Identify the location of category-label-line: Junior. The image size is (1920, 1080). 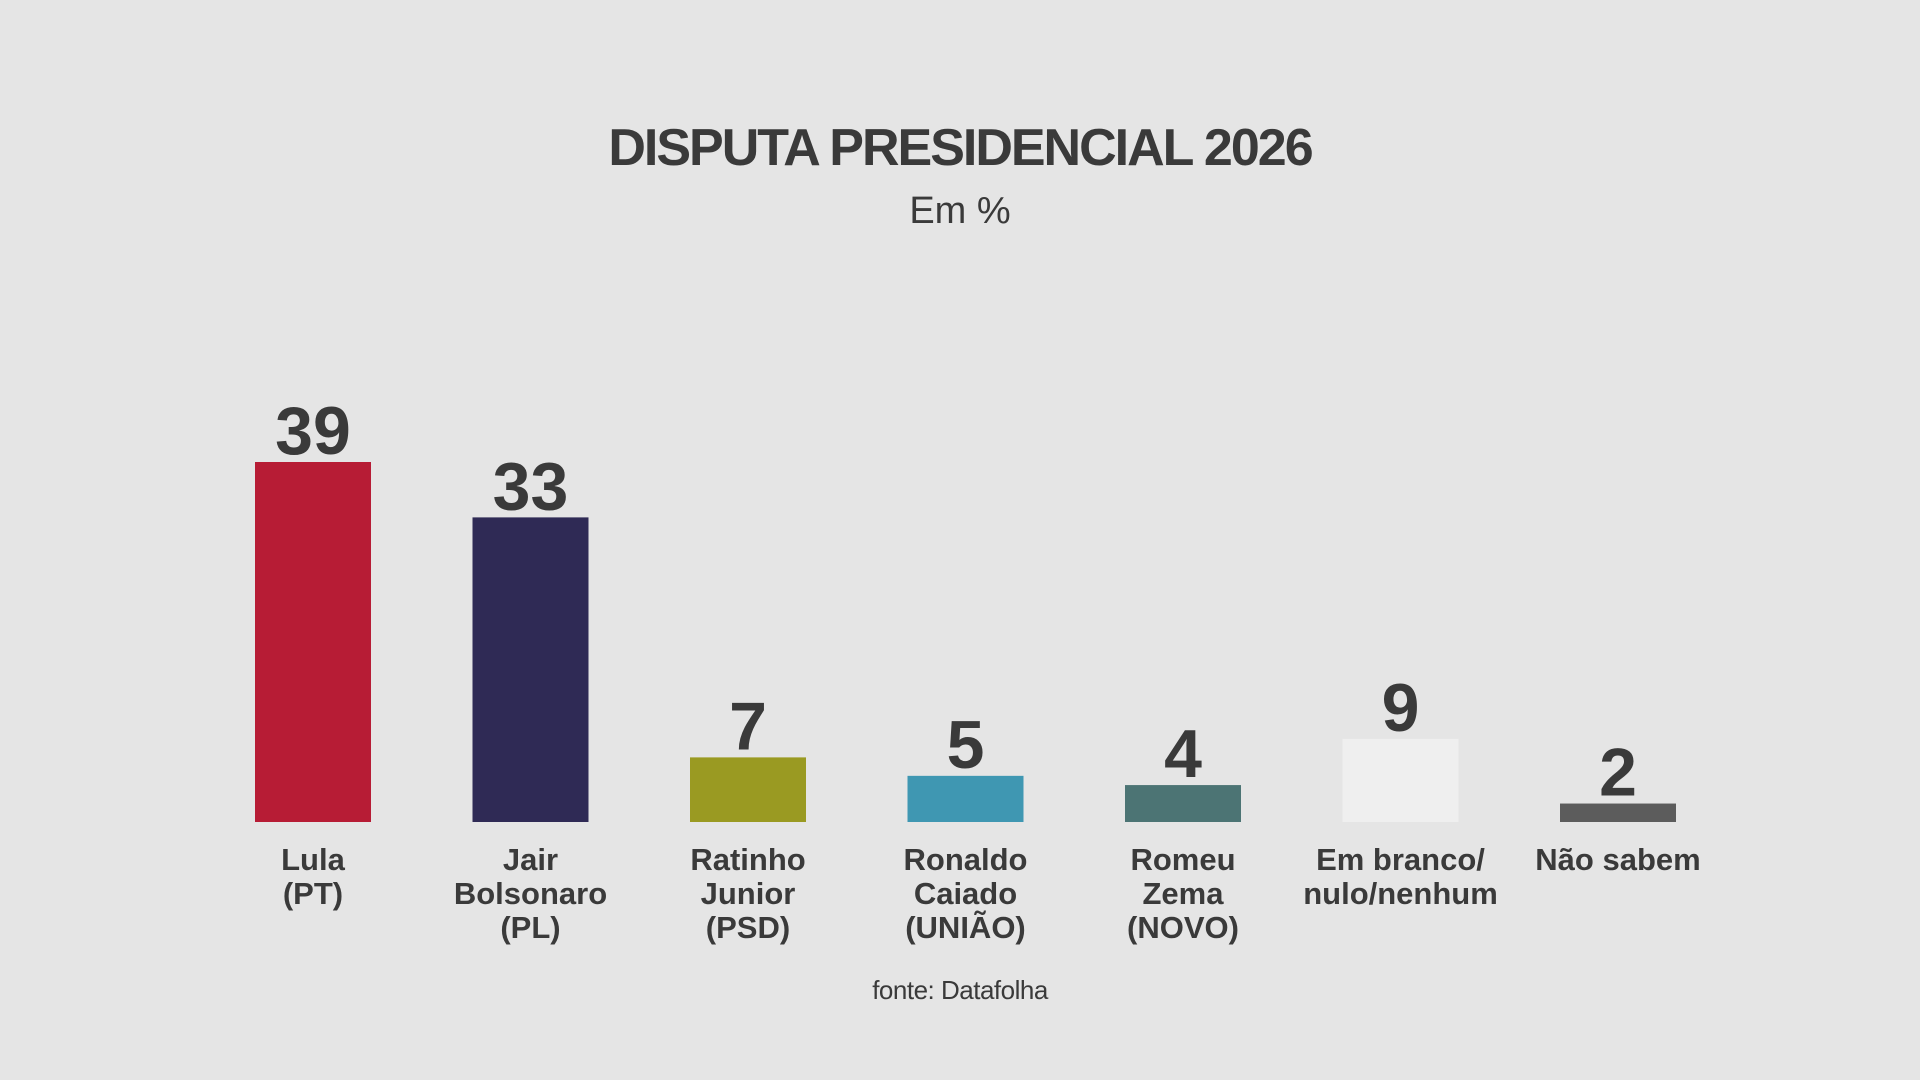
(748, 893).